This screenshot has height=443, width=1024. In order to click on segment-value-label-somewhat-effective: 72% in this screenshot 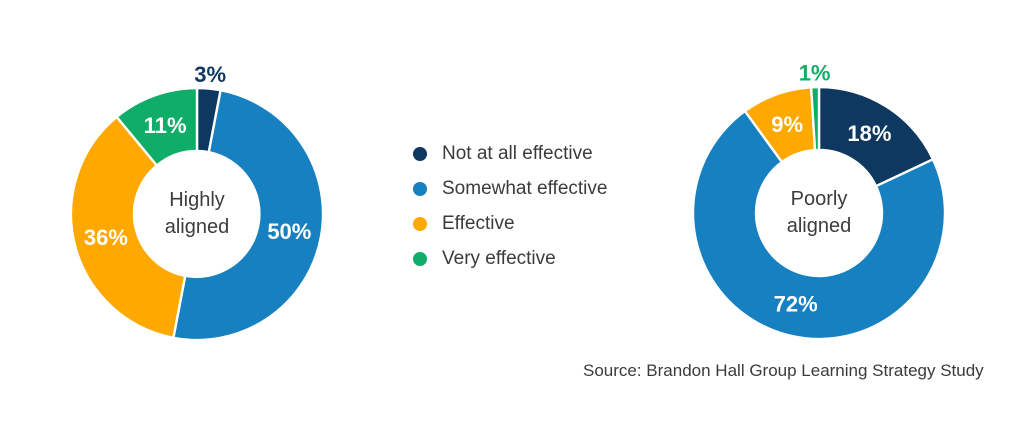, I will do `click(796, 304)`.